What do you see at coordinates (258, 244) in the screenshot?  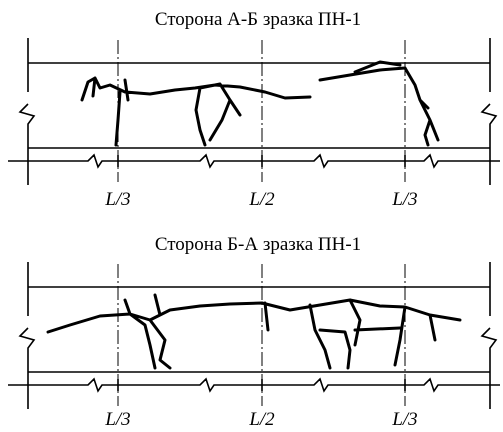 I see `panel-title: Сторона Б-А зразка ПН-1` at bounding box center [258, 244].